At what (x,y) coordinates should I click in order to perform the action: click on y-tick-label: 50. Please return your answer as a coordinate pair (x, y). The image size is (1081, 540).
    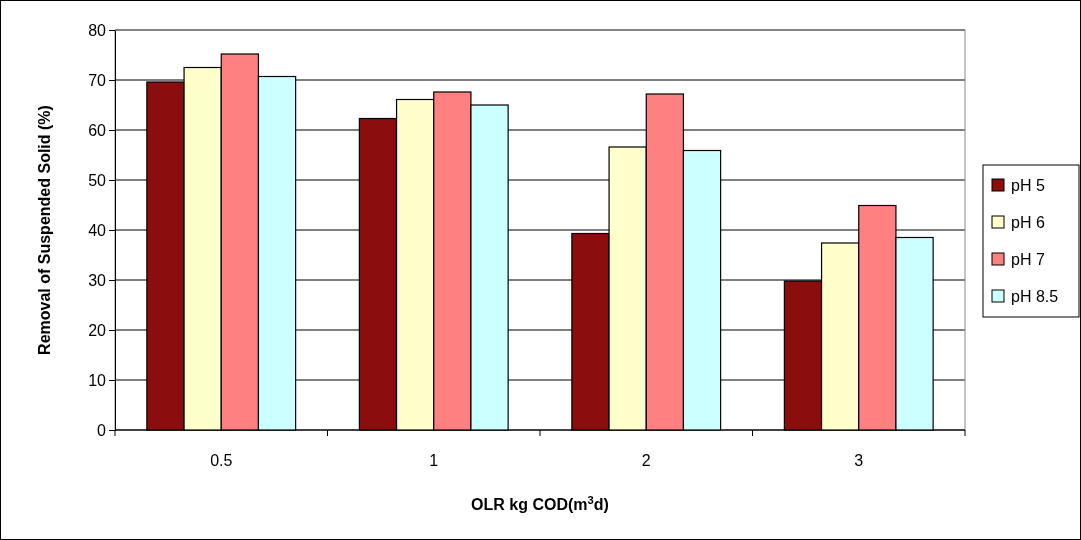
    Looking at the image, I should click on (97, 180).